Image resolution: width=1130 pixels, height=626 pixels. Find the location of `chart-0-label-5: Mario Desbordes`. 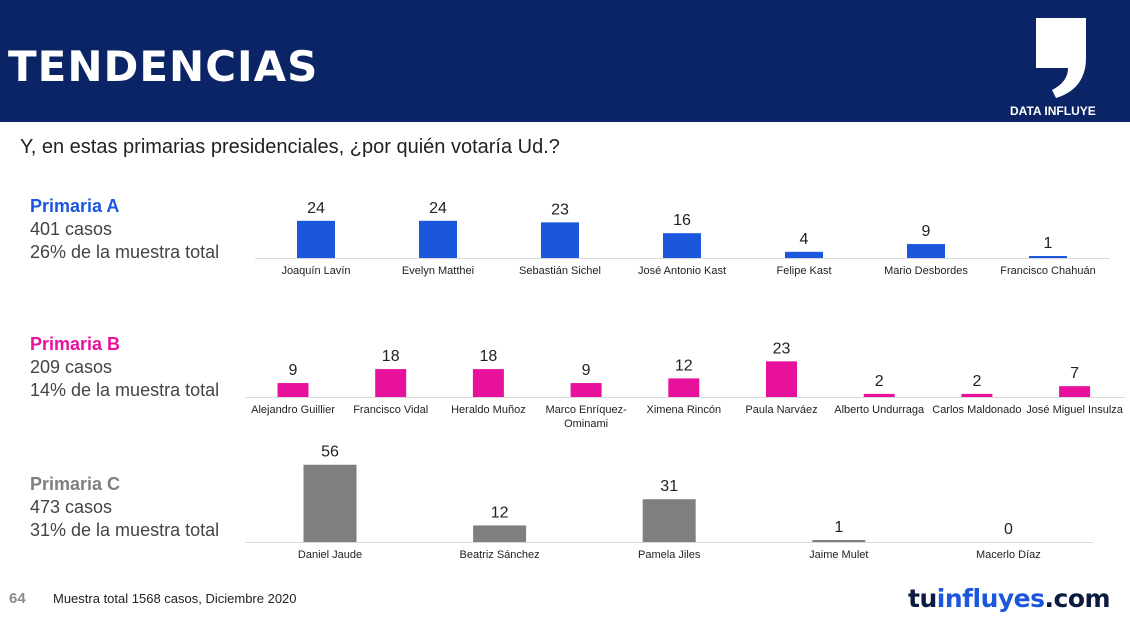

chart-0-label-5: Mario Desbordes is located at coordinates (926, 271).